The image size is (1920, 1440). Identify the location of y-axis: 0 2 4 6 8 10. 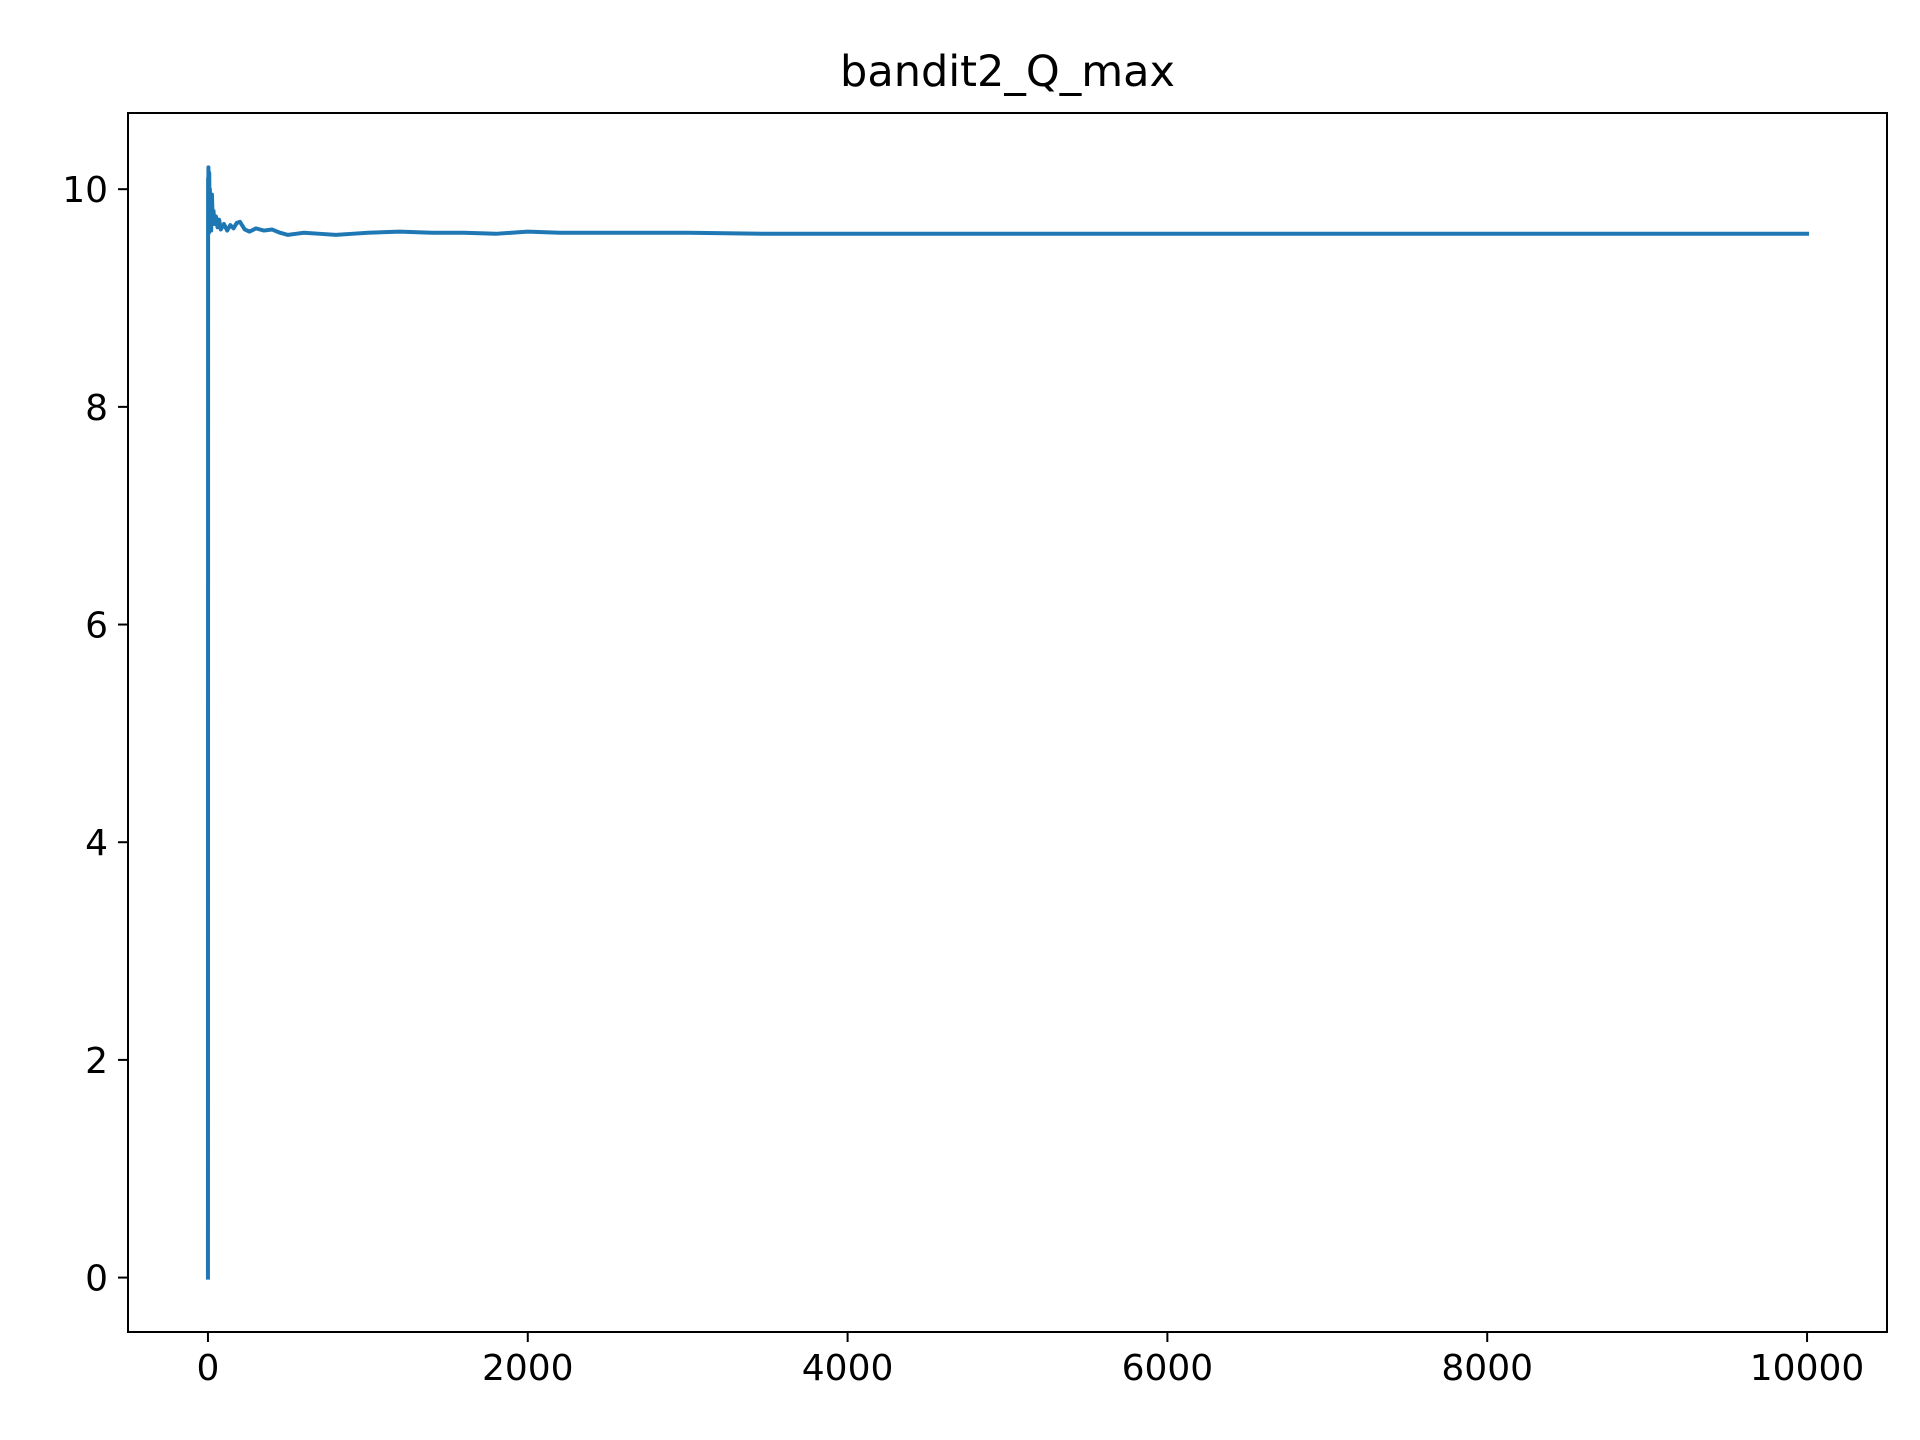
(95, 735).